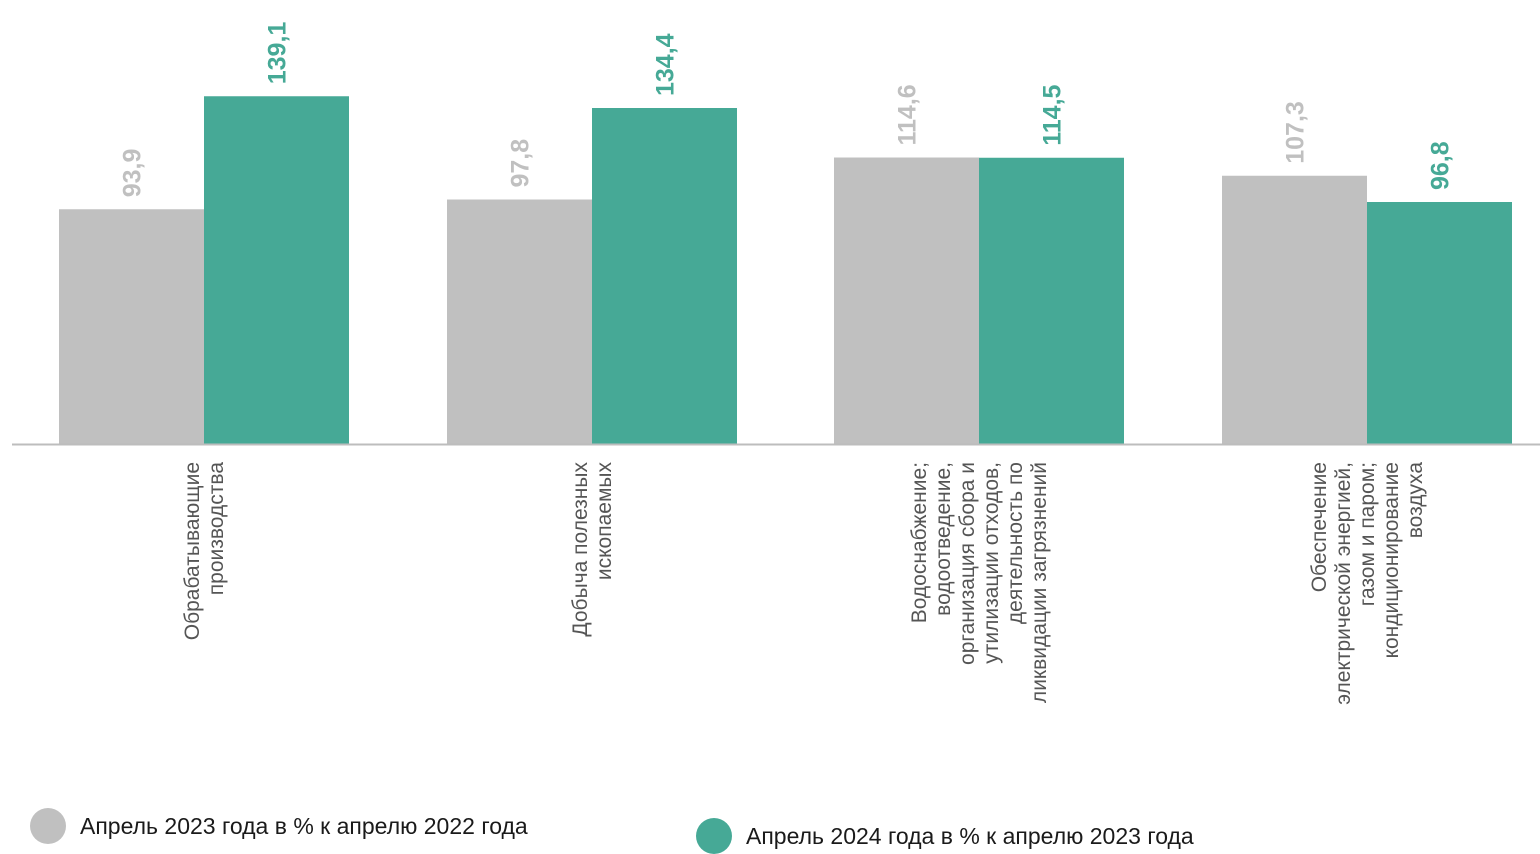 This screenshot has height=854, width=1540. Describe the element at coordinates (604, 521) in the screenshot. I see `category-label-line: ископаемых` at that location.